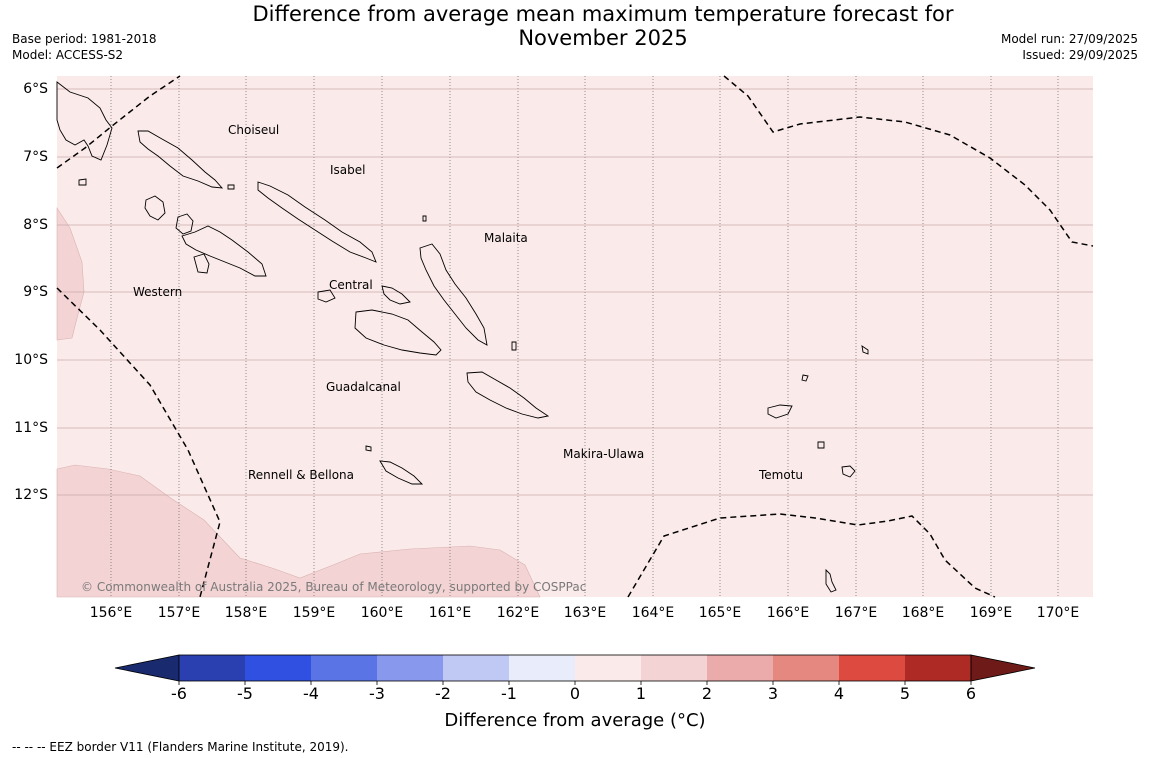  Describe the element at coordinates (184, 224) in the screenshot. I see `island-kolombangara` at that location.